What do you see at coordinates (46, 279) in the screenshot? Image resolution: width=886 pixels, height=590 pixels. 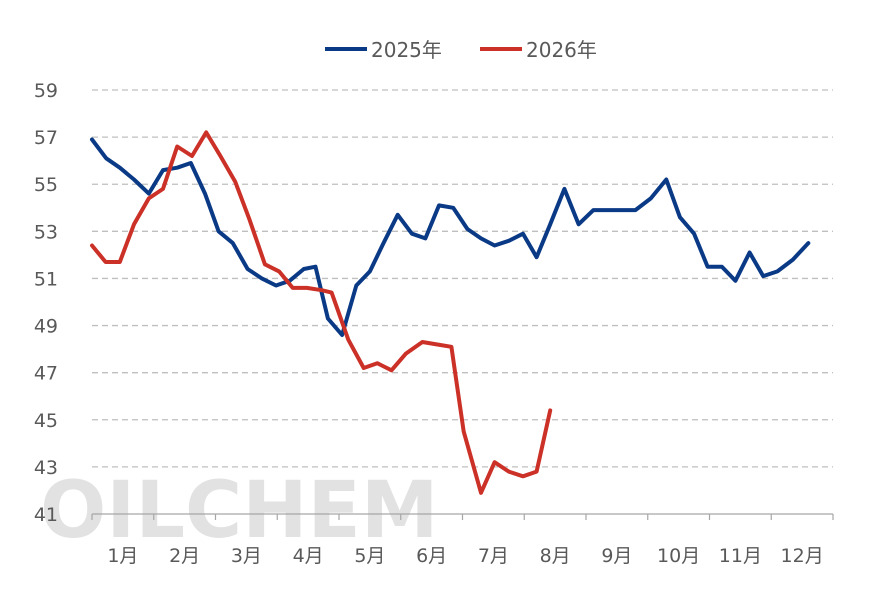 I see `y-tick-label: 51` at bounding box center [46, 279].